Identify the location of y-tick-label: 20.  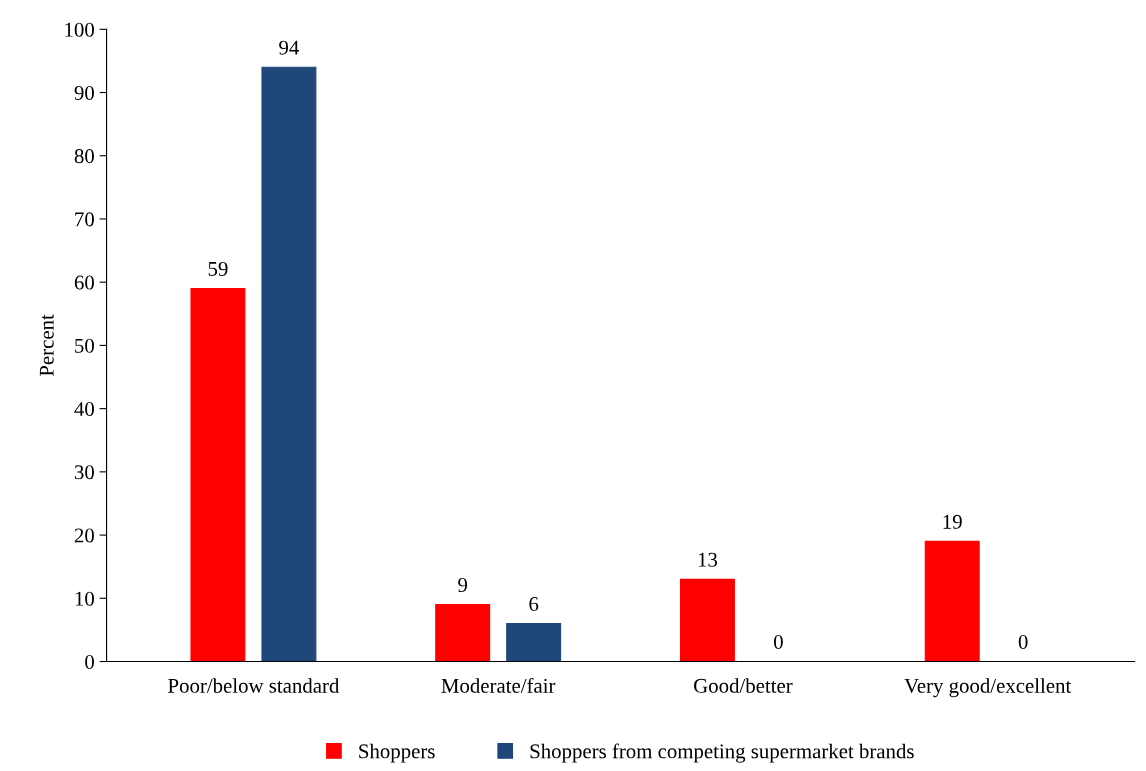
(84, 535).